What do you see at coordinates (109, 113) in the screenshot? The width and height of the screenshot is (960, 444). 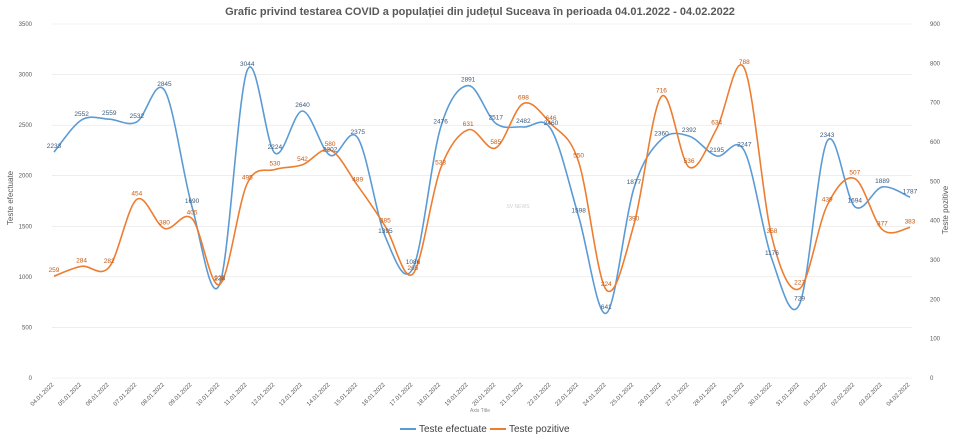 I see `data-label: 2559` at bounding box center [109, 113].